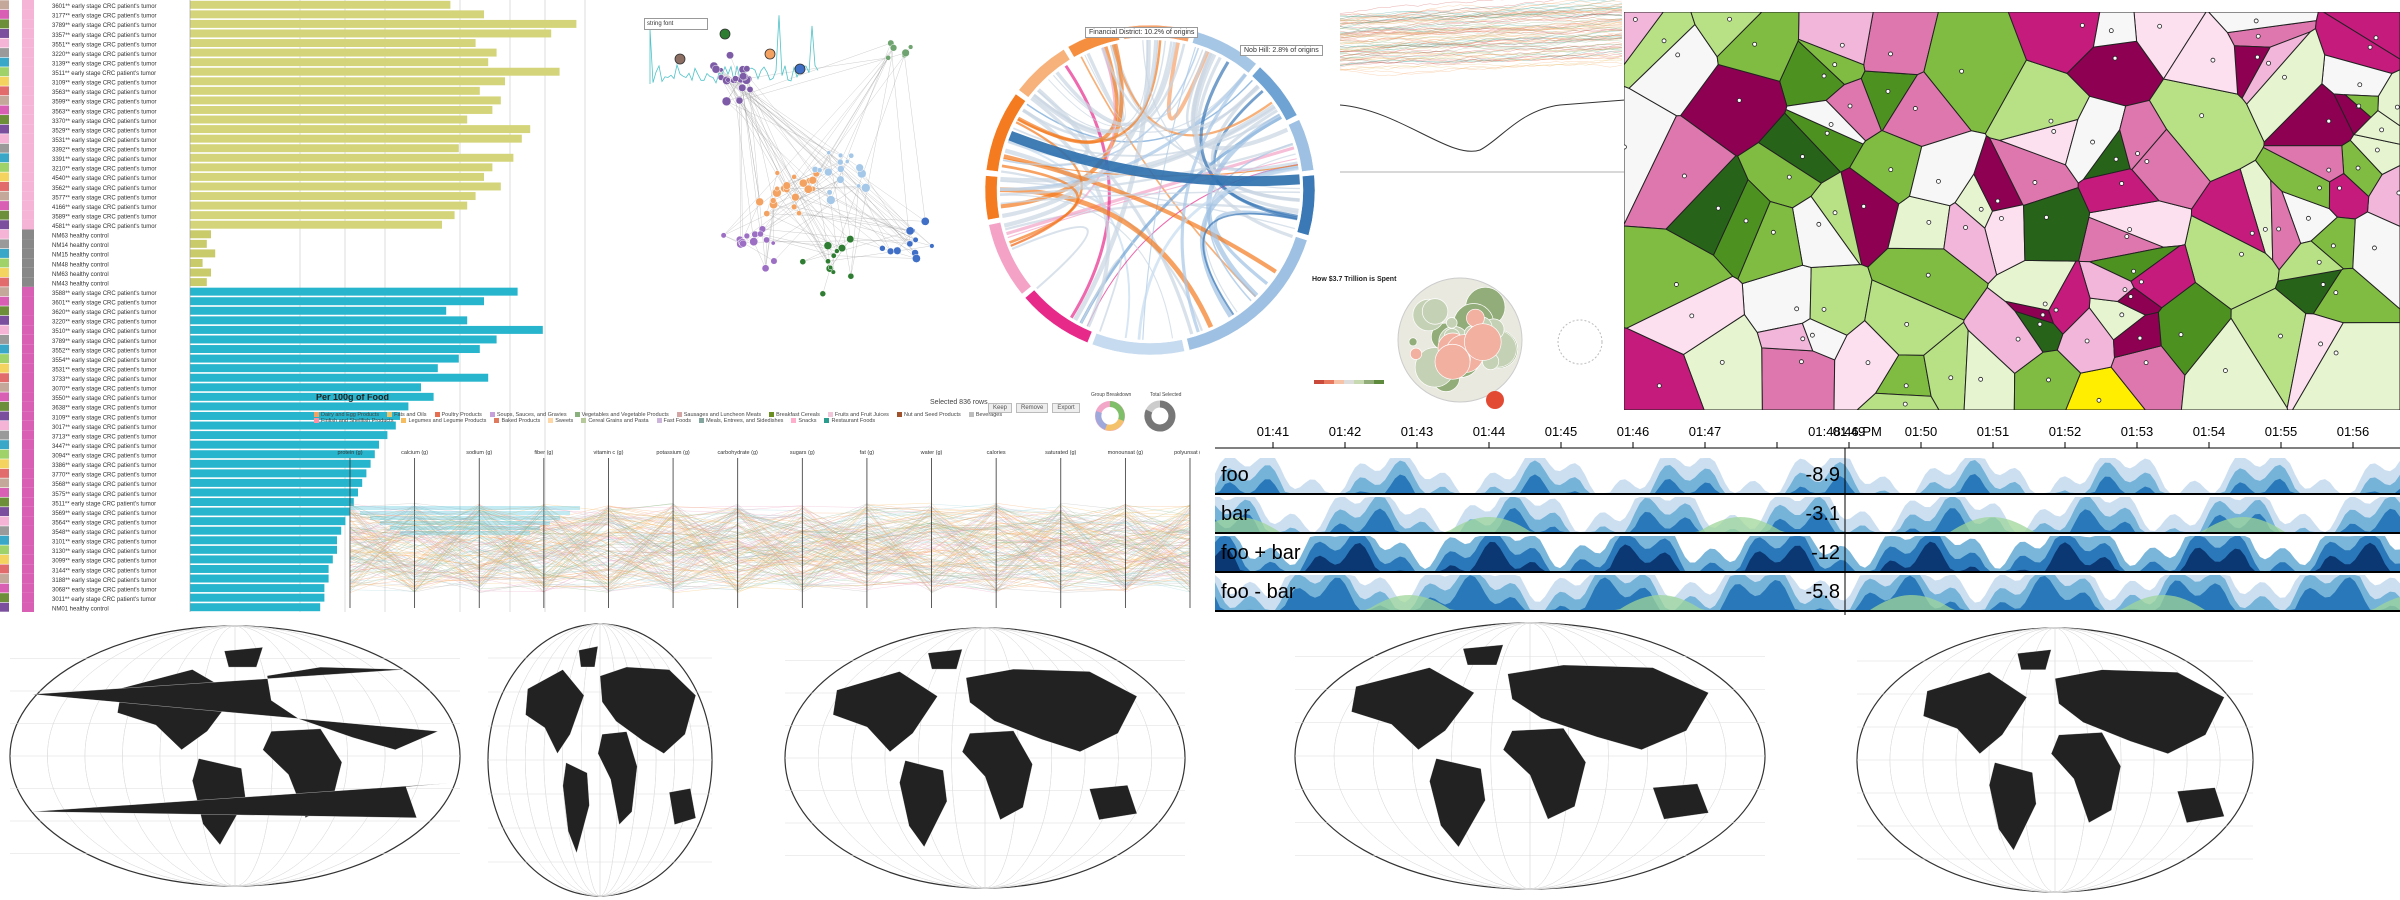 The image size is (2400, 900). Describe the element at coordinates (676, 24) in the screenshot. I see `network-search-box: string font` at that location.